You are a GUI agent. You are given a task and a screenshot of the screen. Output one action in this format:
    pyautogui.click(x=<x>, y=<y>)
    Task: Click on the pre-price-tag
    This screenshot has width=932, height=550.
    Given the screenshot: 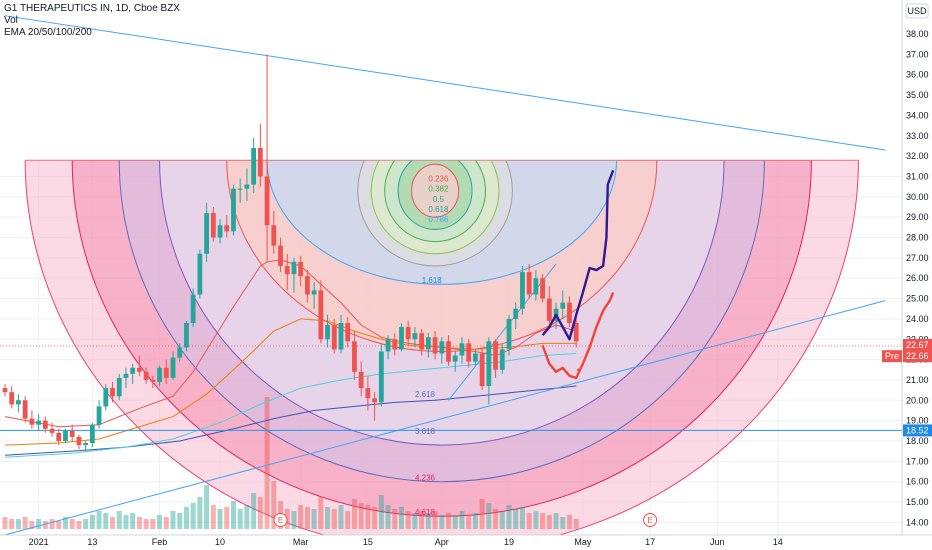 What is the action you would take?
    pyautogui.click(x=917, y=356)
    